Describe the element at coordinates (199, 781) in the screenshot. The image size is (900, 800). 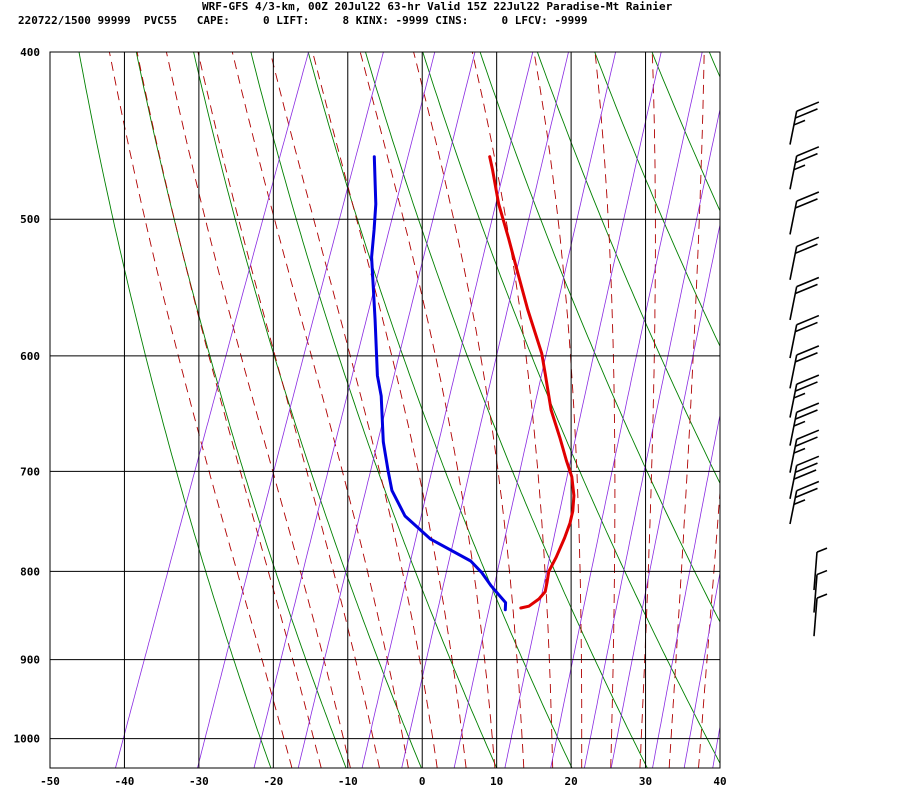
I see `x-tick-label: -30` at that location.